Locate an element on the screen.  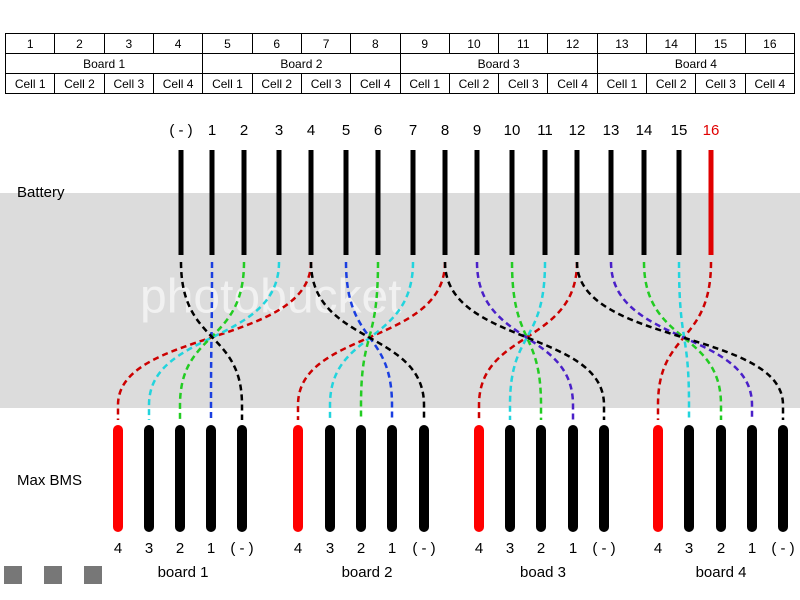
battery-terminal-label: 4 is located at coordinates (311, 130).